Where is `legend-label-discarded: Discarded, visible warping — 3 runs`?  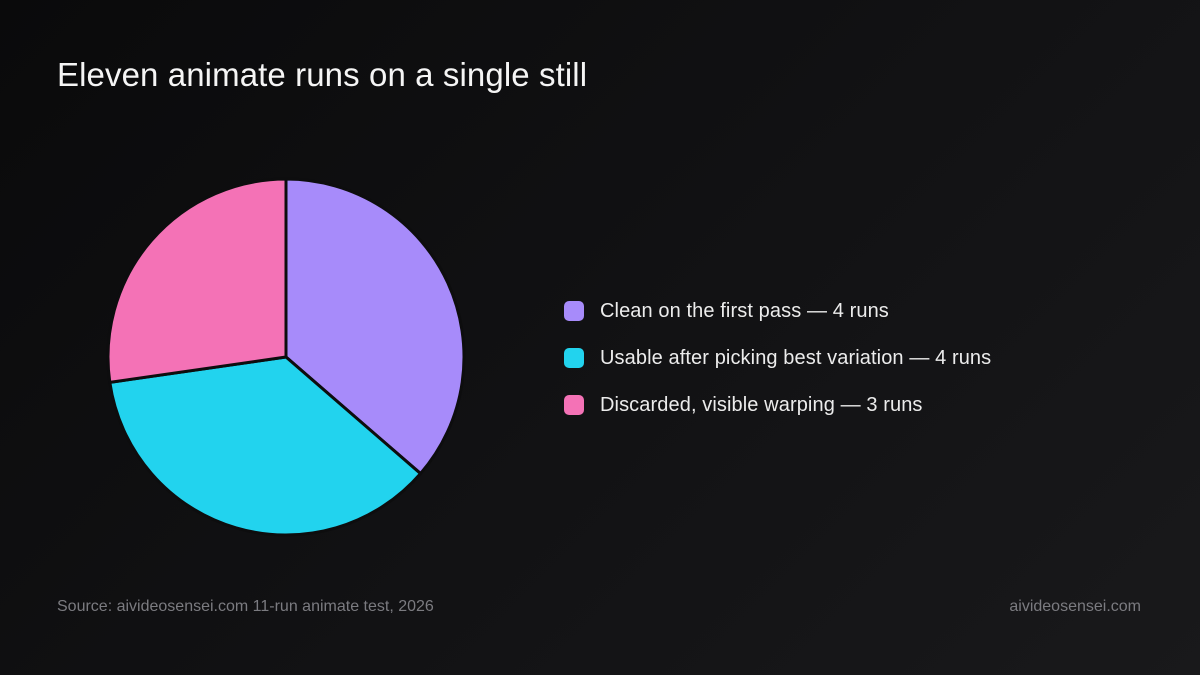 legend-label-discarded: Discarded, visible warping — 3 runs is located at coordinates (761, 404).